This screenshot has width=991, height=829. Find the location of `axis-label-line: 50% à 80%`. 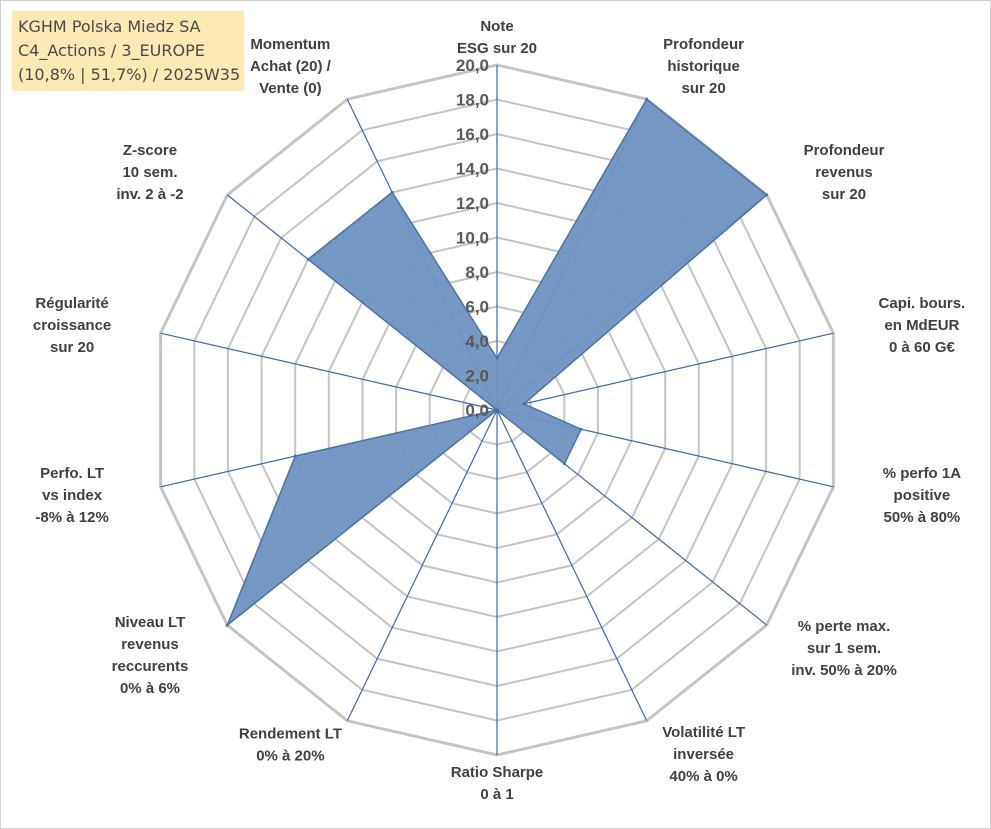

axis-label-line: 50% à 80% is located at coordinates (922, 517).